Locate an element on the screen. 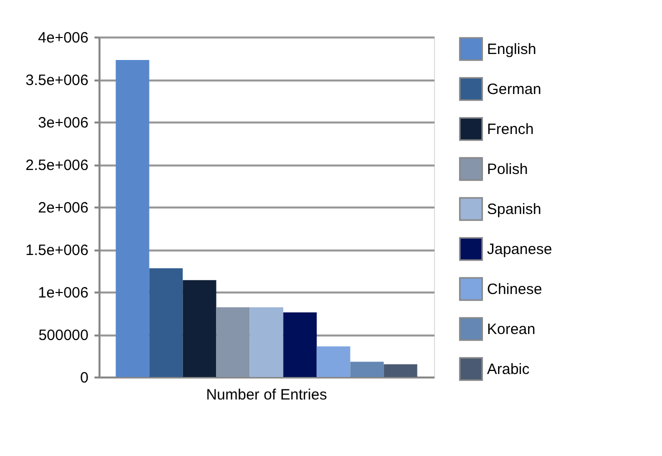 The width and height of the screenshot is (662, 456). y-tick-label: 1e+006 is located at coordinates (63, 293).